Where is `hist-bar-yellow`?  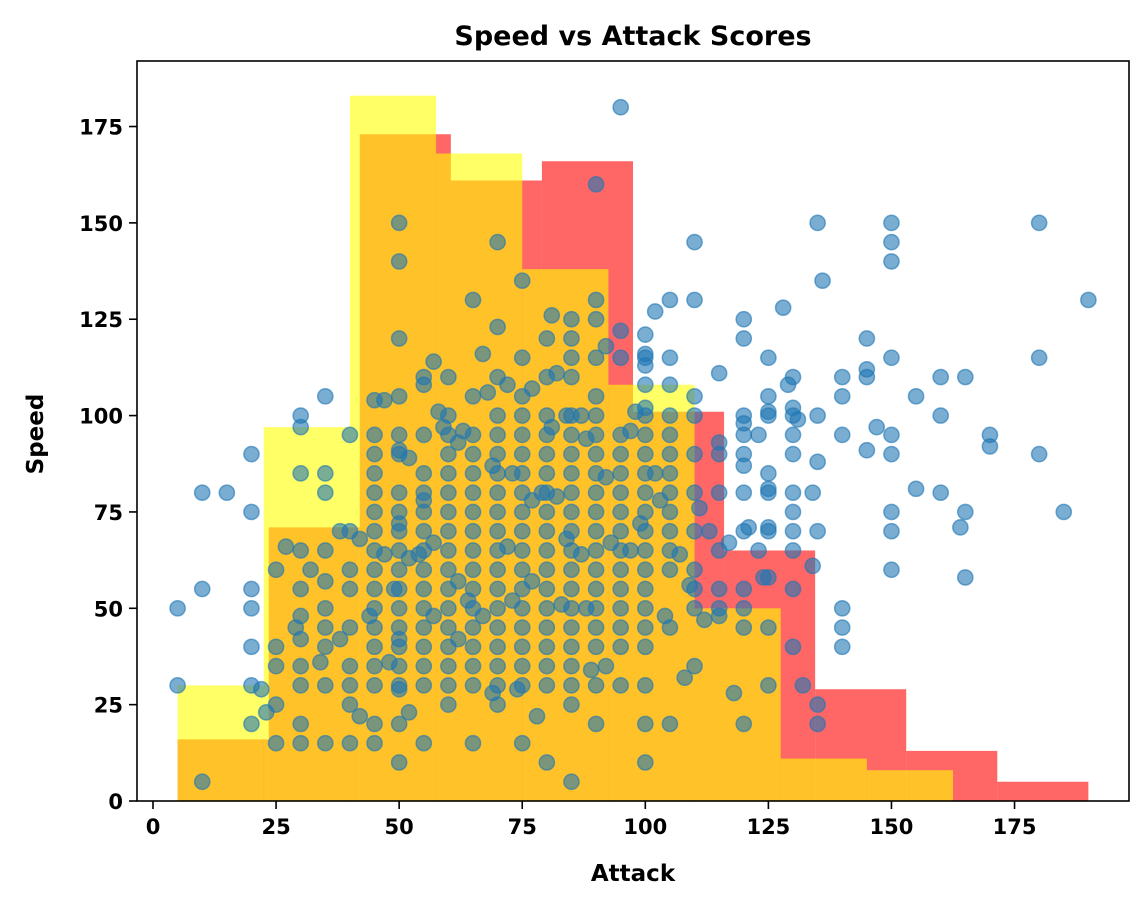 hist-bar-yellow is located at coordinates (737, 704).